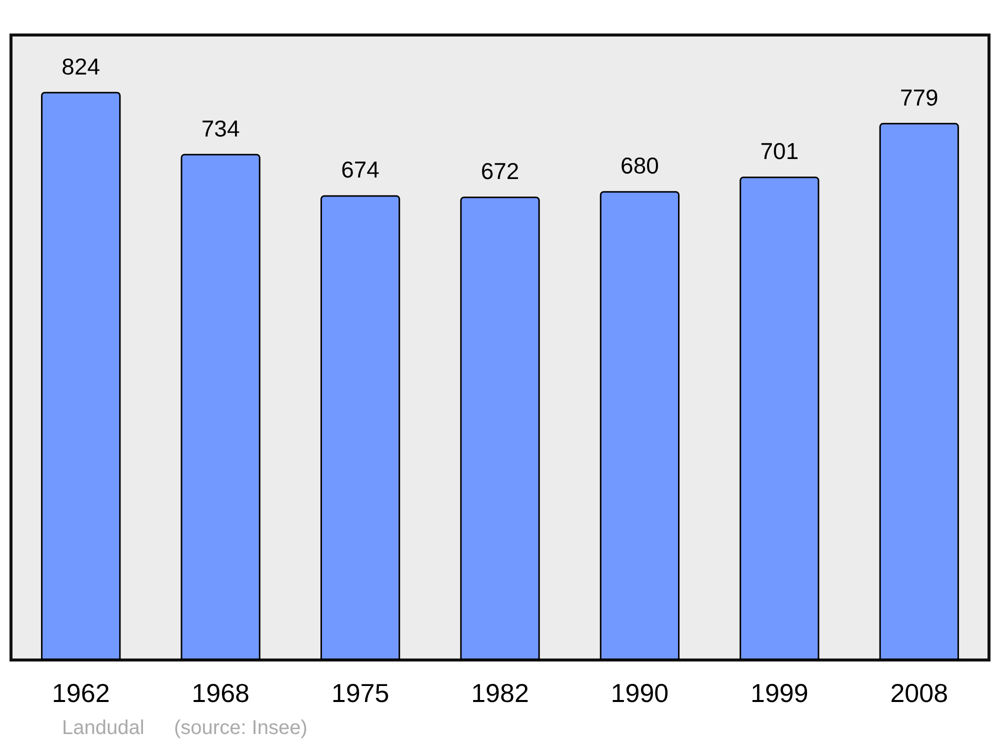 The width and height of the screenshot is (1000, 747). What do you see at coordinates (81, 693) in the screenshot?
I see `x-tick-label: 1962` at bounding box center [81, 693].